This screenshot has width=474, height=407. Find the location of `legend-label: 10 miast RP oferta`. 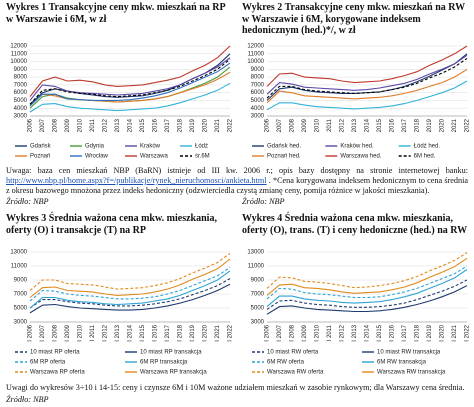

legend-label: 10 miast RP oferta is located at coordinates (55, 353).